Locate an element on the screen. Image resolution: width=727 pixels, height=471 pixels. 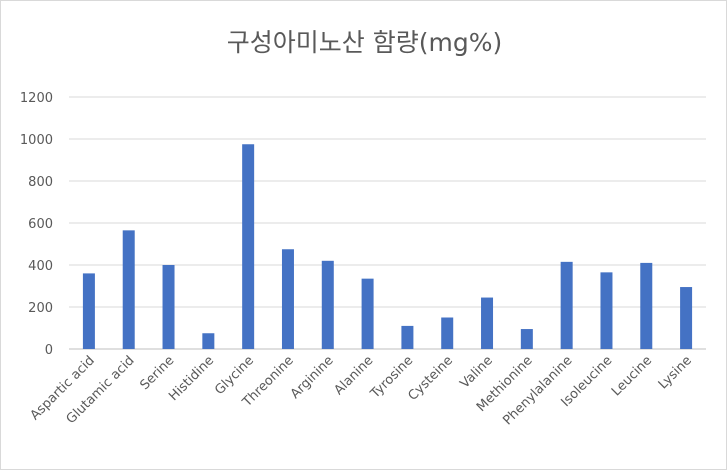
chart-title: 구성아미노산 함량(mg%) is located at coordinates (364, 42).